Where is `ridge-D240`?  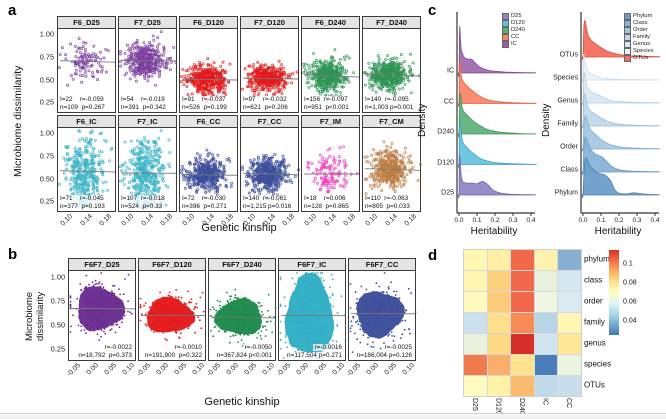
ridge-D240 is located at coordinates (496, 115).